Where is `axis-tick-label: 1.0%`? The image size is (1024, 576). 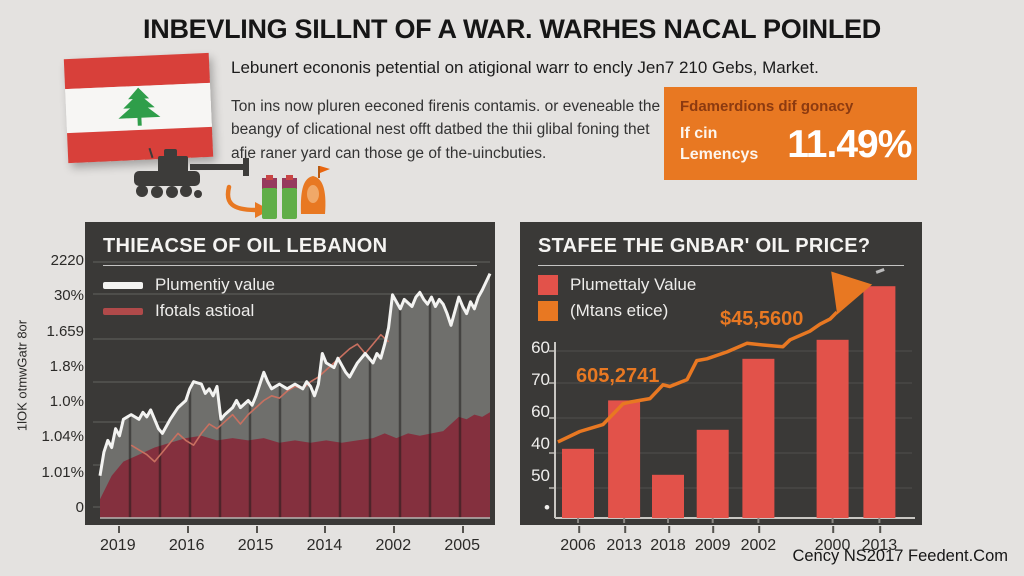
axis-tick-label: 1.0% is located at coordinates (66, 402).